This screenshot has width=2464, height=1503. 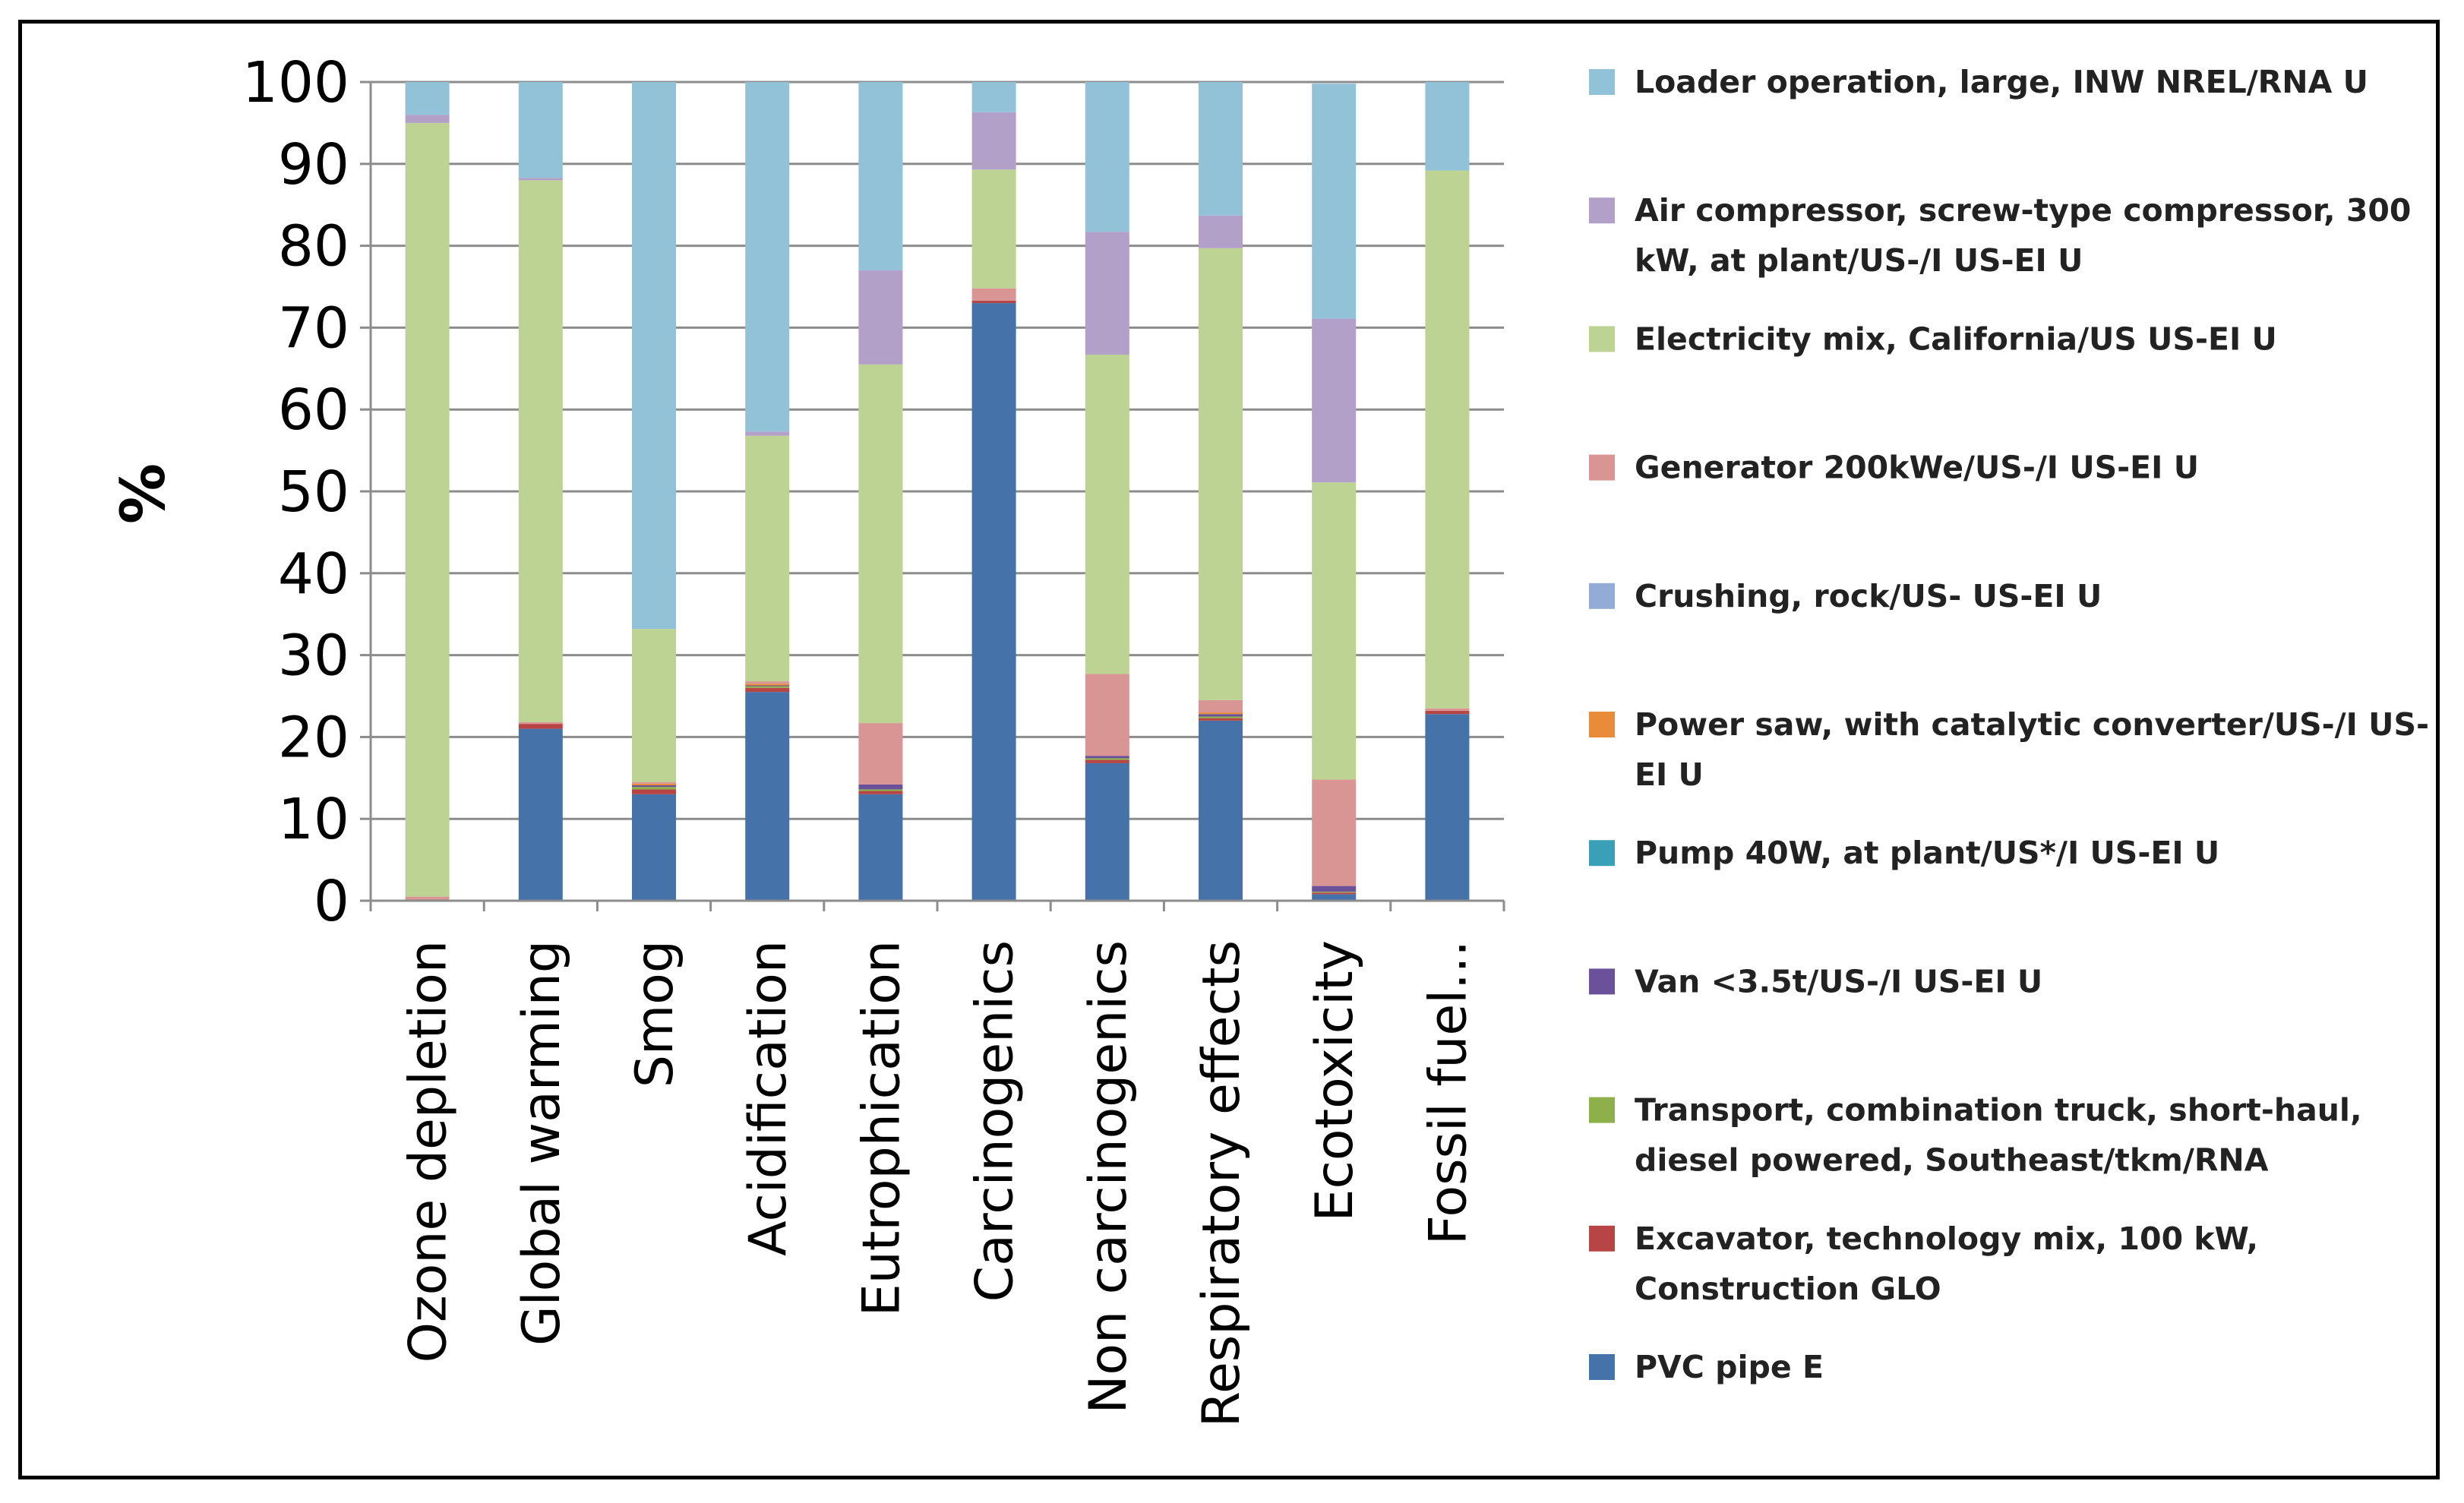 I want to click on y-tick-label: 60, so click(x=313, y=410).